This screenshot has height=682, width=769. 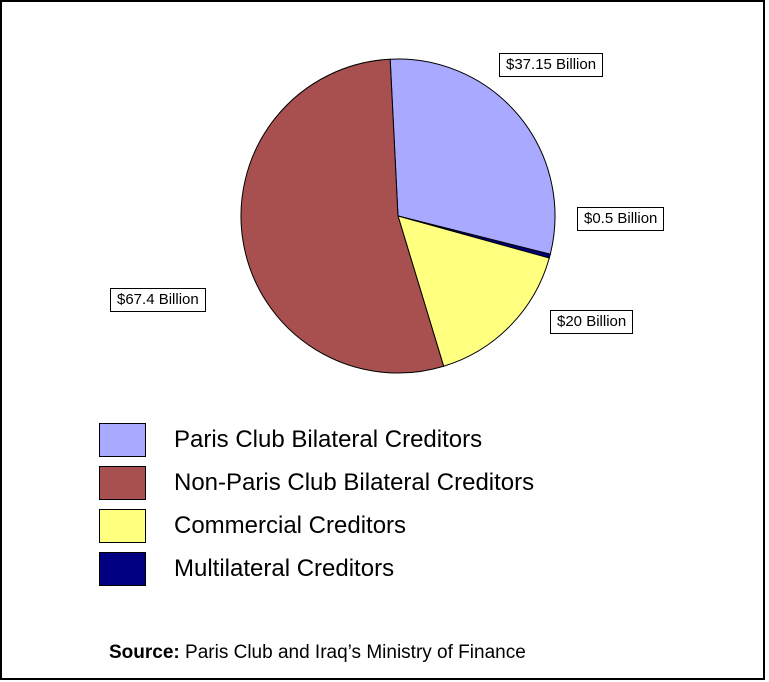 I want to click on legend-item-multilateral: Multilateral Creditors, so click(x=316, y=568).